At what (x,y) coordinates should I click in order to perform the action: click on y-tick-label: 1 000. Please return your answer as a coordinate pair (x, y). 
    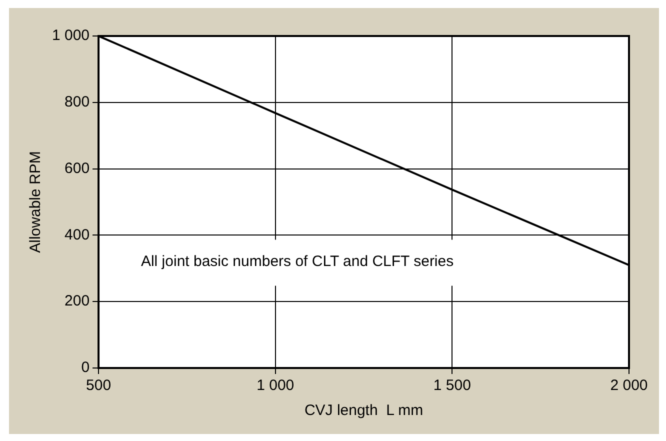
    Looking at the image, I should click on (71, 35).